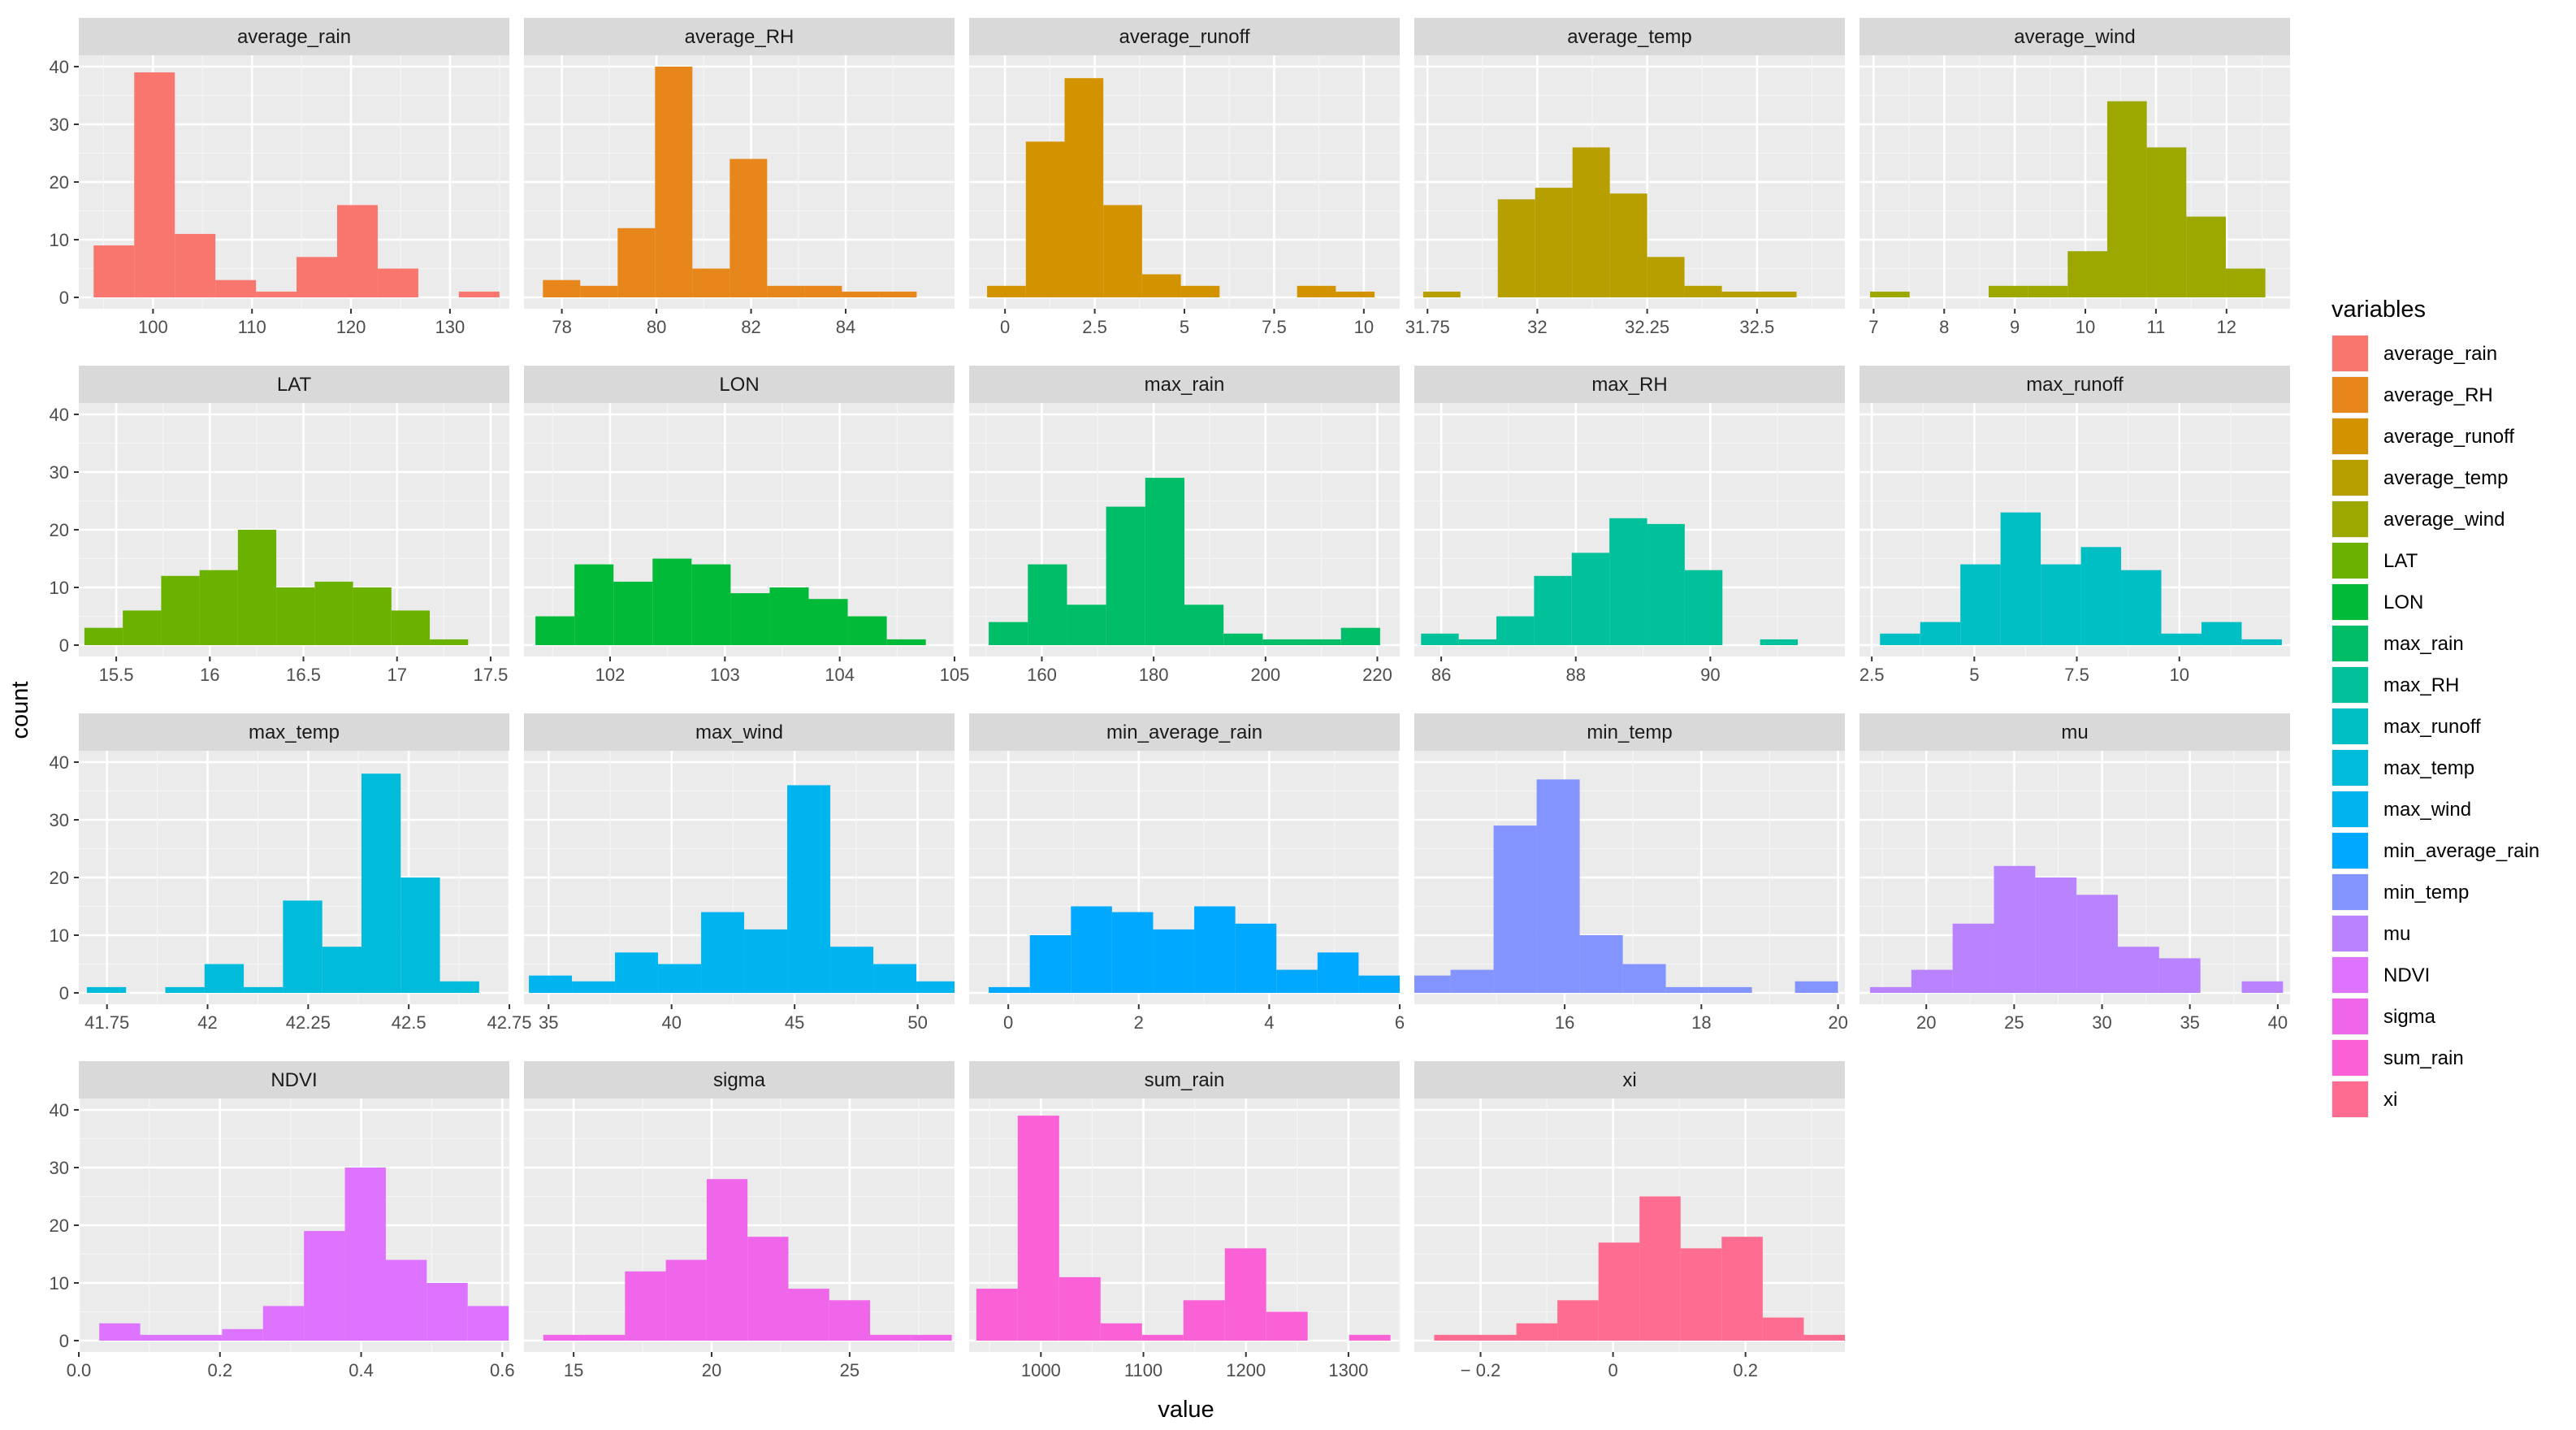 The width and height of the screenshot is (2576, 1430). I want to click on x-tick-label: 18, so click(1701, 1023).